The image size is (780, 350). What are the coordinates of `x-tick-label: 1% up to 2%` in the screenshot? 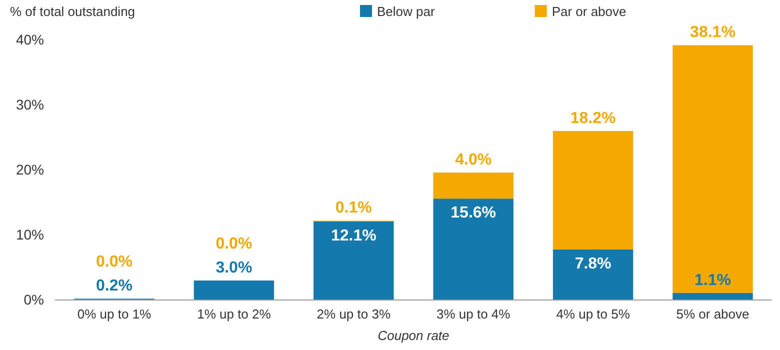 It's located at (234, 314).